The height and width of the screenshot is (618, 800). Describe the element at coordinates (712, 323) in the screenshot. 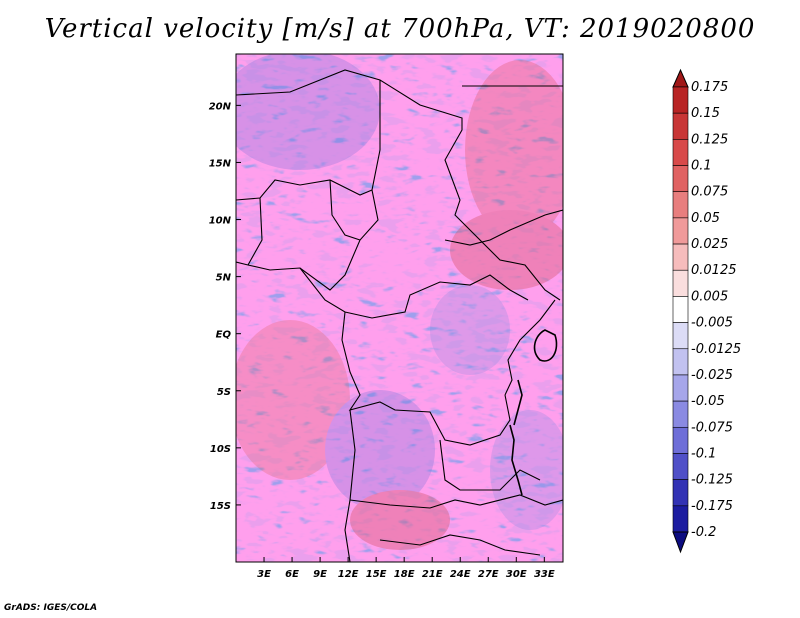

I see `colorbar-label: -0.005` at that location.